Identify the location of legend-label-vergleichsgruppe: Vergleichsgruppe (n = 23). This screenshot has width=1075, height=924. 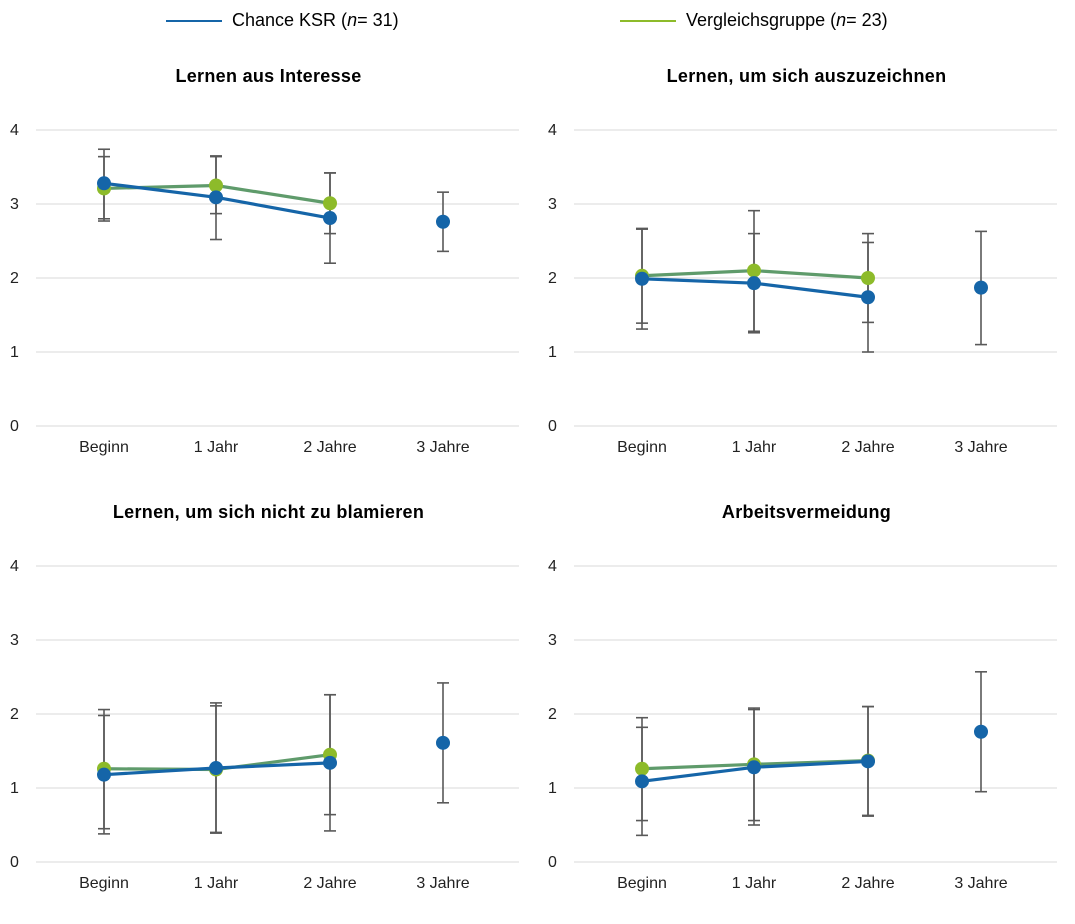
(787, 20).